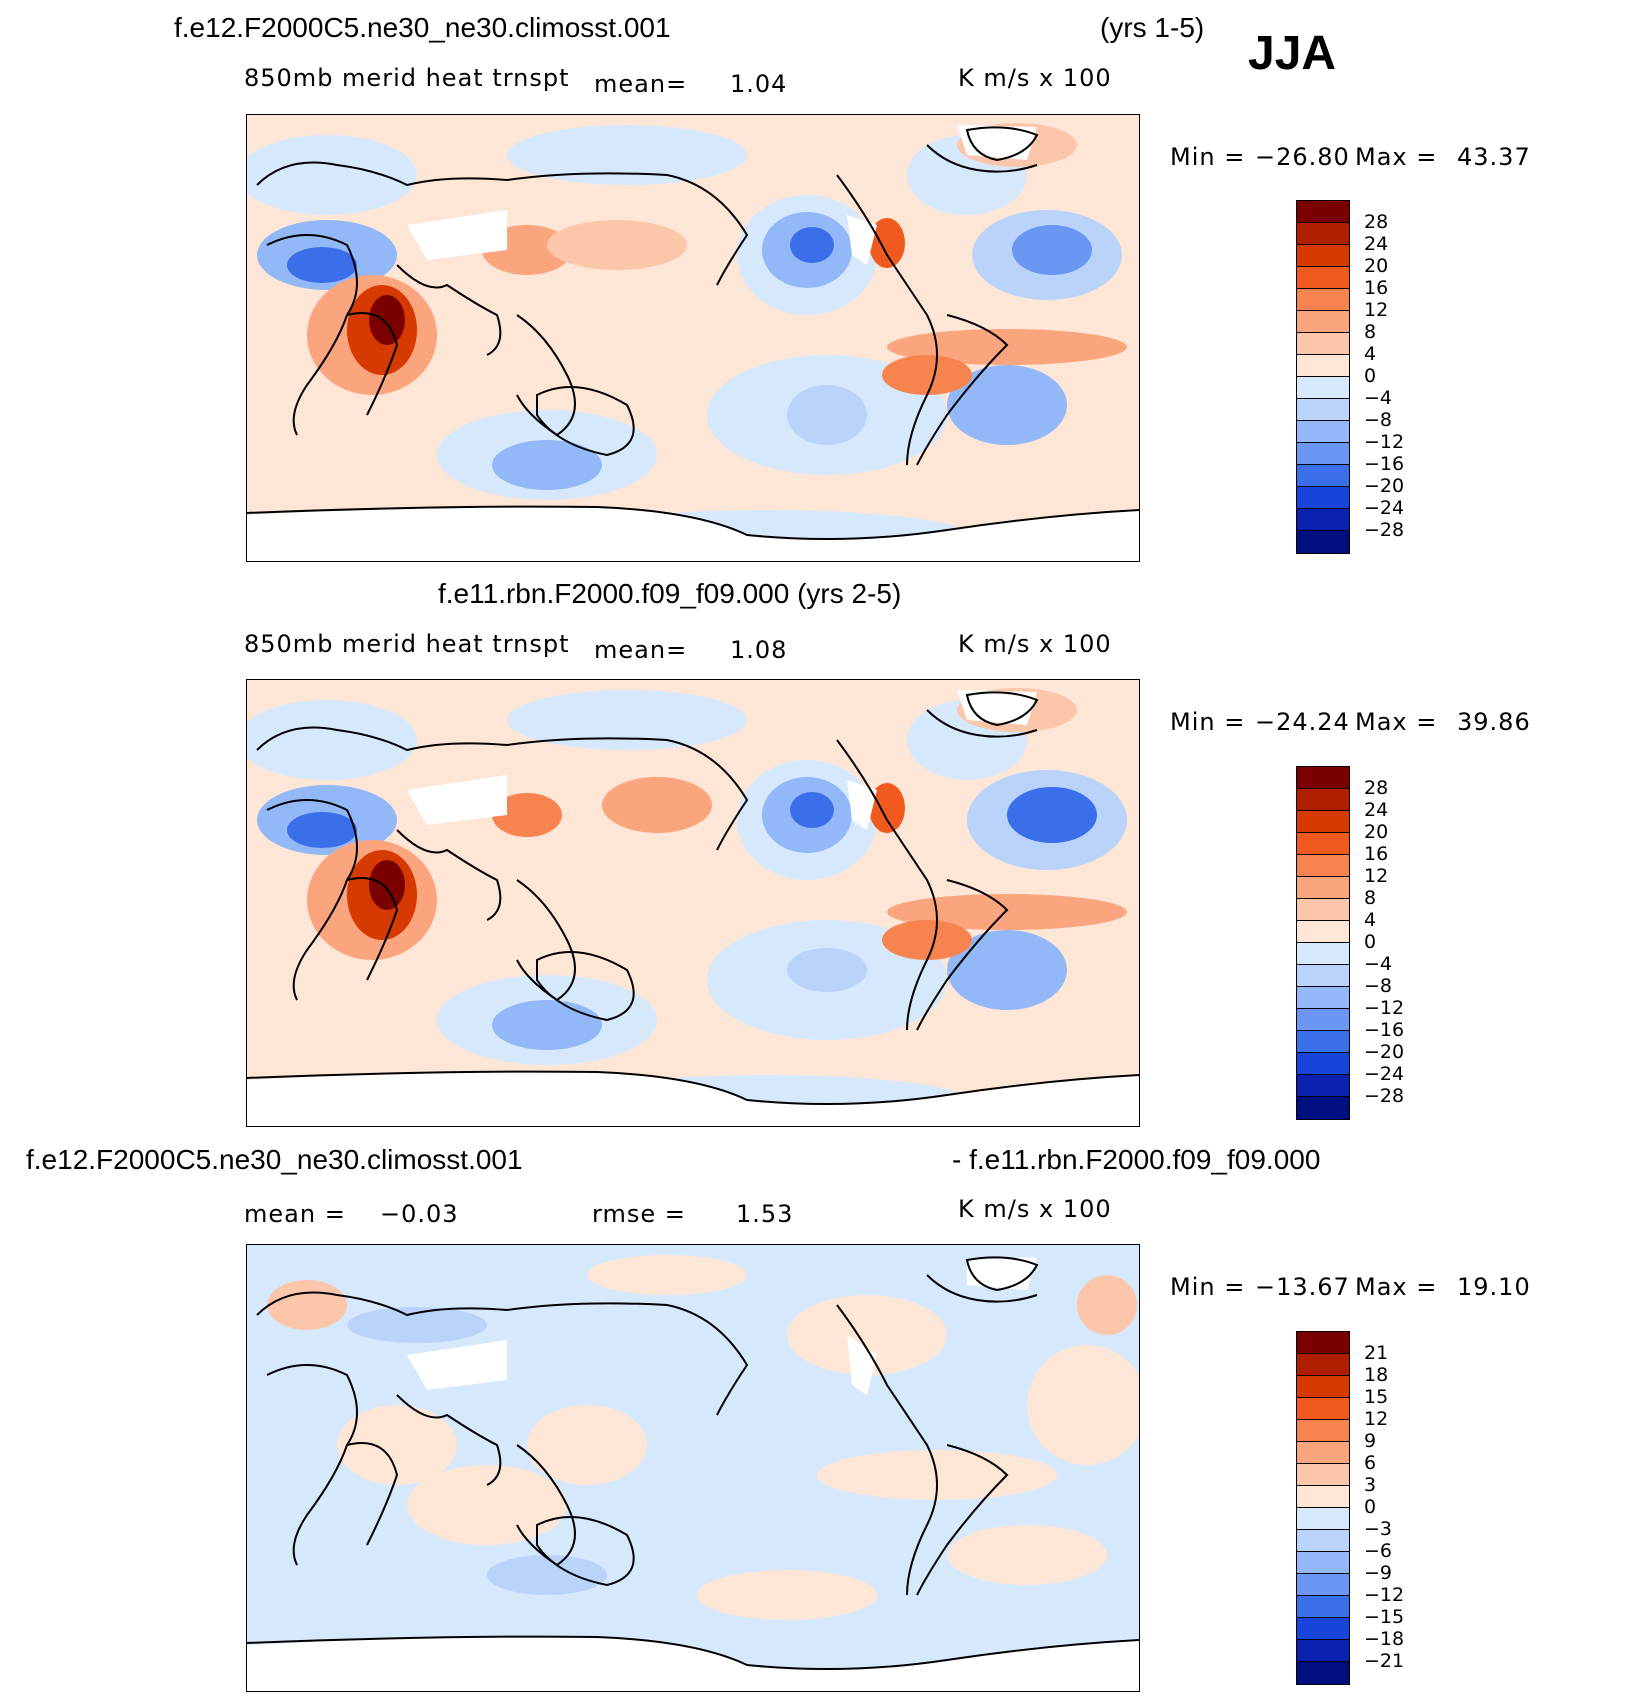  Describe the element at coordinates (1376, 288) in the screenshot. I see `panel1-colorbar-tick: 16` at that location.